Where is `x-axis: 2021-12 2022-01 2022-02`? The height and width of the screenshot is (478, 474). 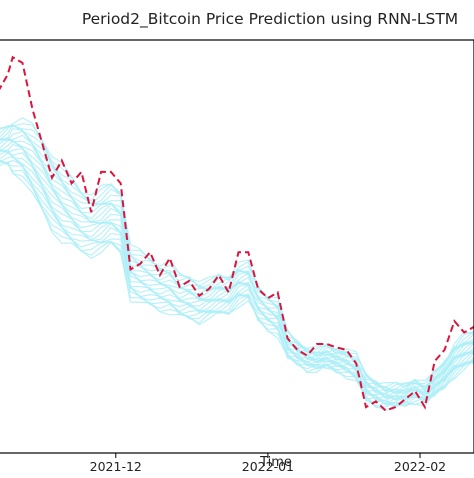 x-axis: 2021-12 2022-01 2022-02 is located at coordinates (268, 463).